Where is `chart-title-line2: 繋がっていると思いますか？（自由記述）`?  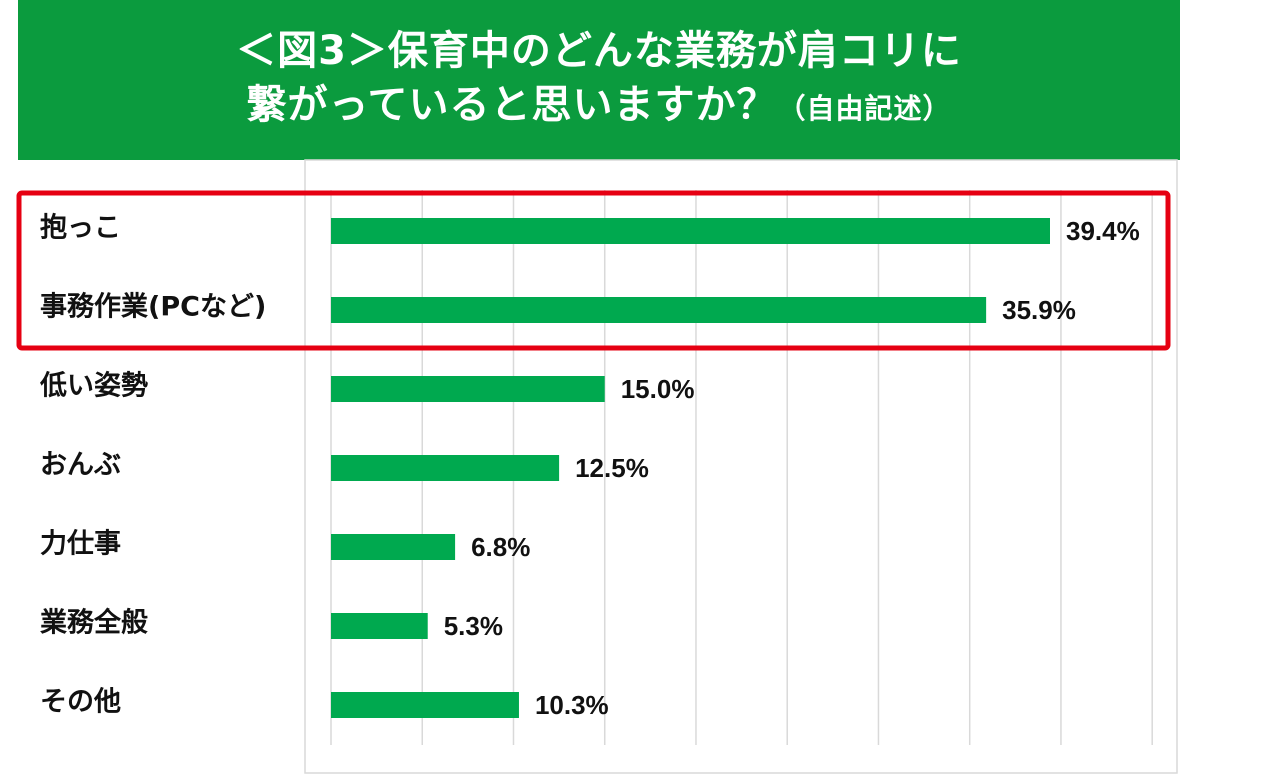 chart-title-line2: 繋がっていると思いますか？（自由記述） is located at coordinates (598, 107).